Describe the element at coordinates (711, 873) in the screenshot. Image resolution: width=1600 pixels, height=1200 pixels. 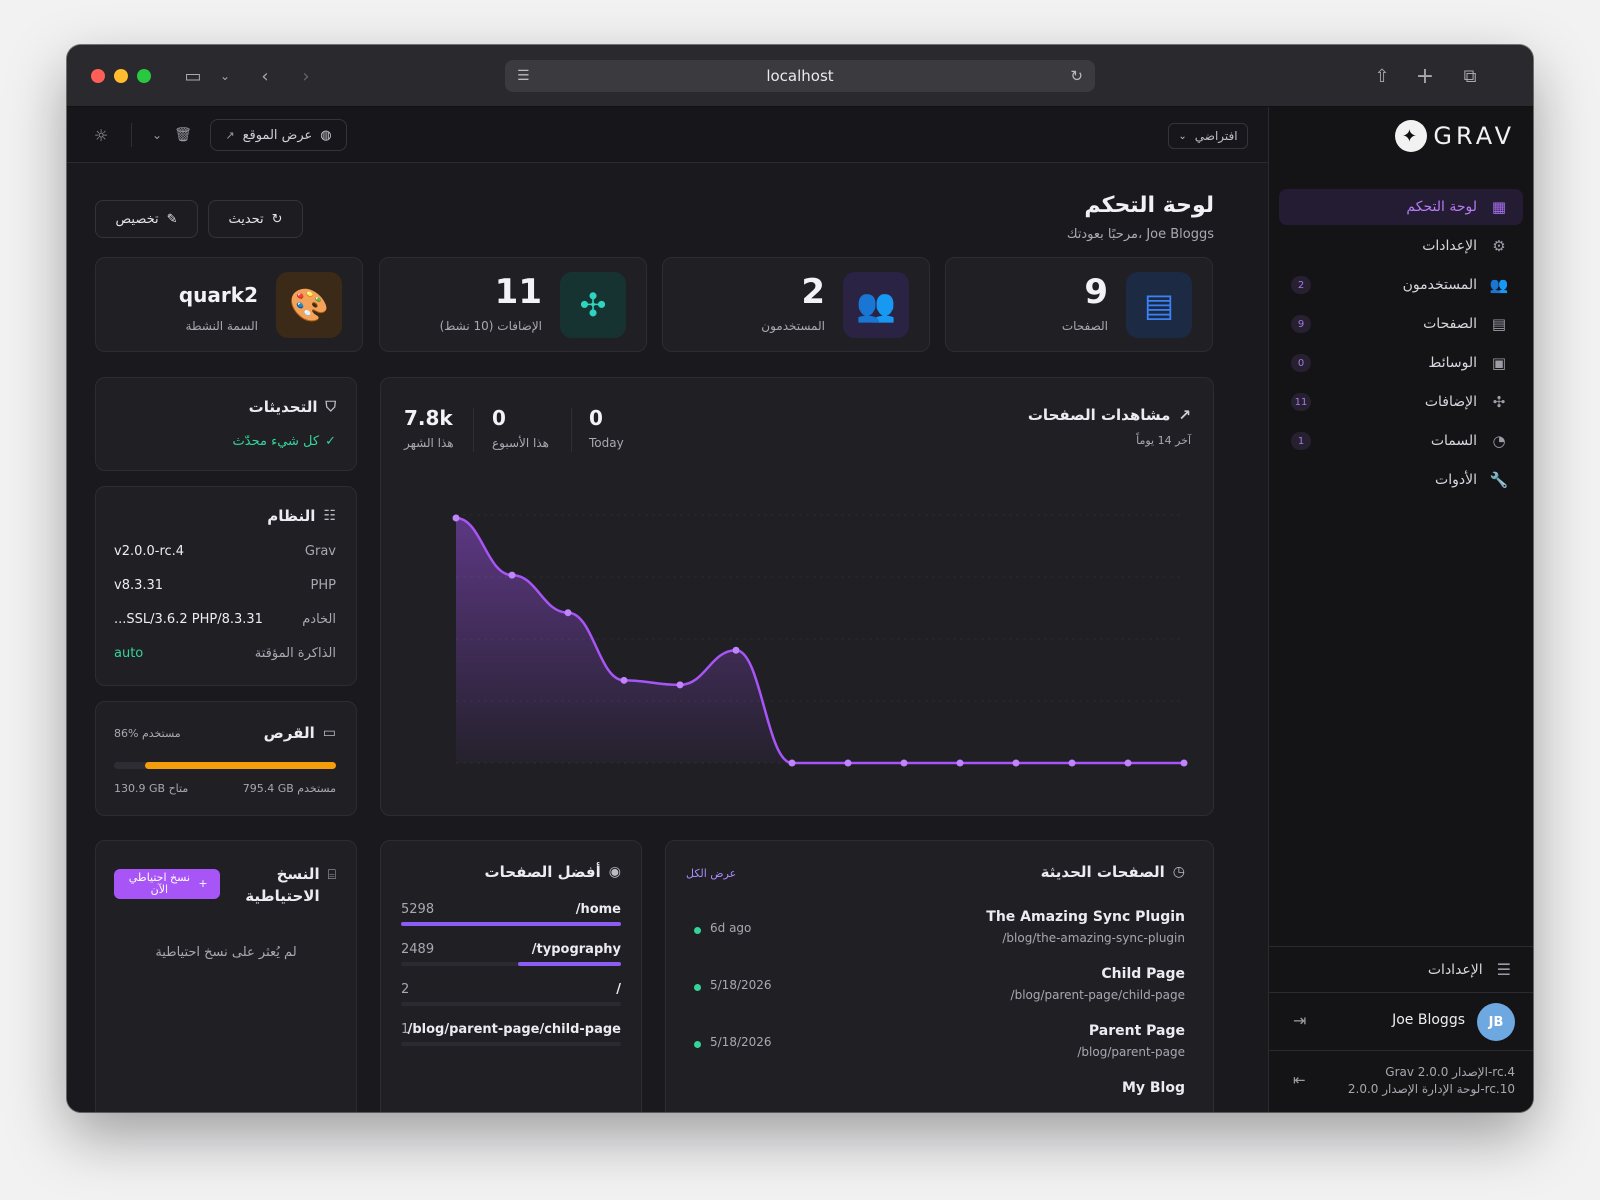
I see `view-all-link: عرض الكل` at that location.